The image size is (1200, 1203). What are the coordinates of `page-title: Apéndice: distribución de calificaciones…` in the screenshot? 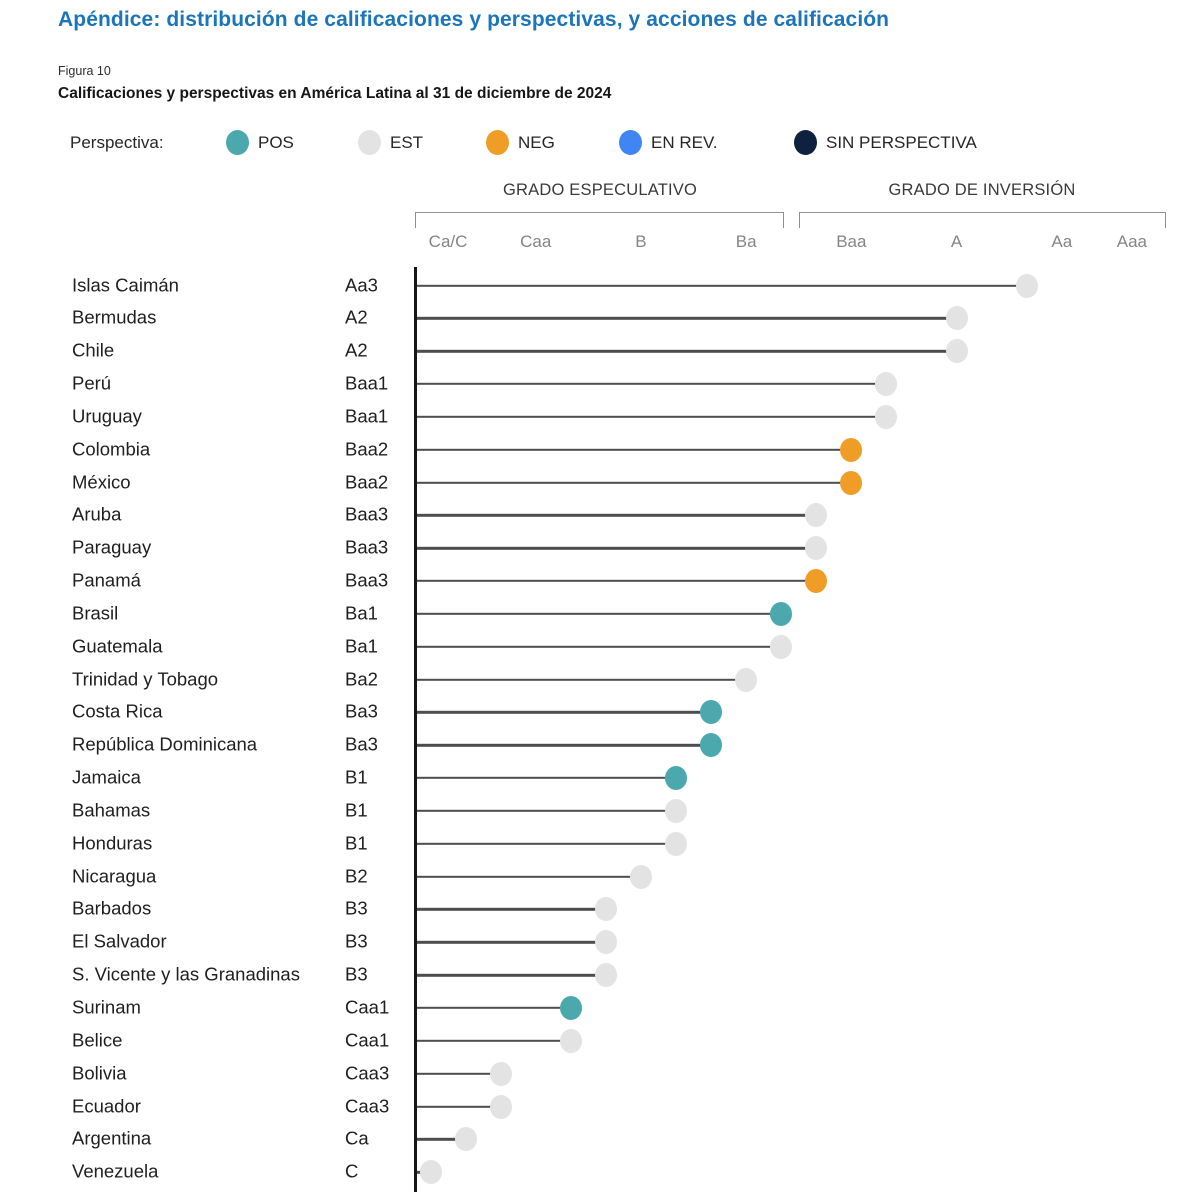 It's located at (474, 19).